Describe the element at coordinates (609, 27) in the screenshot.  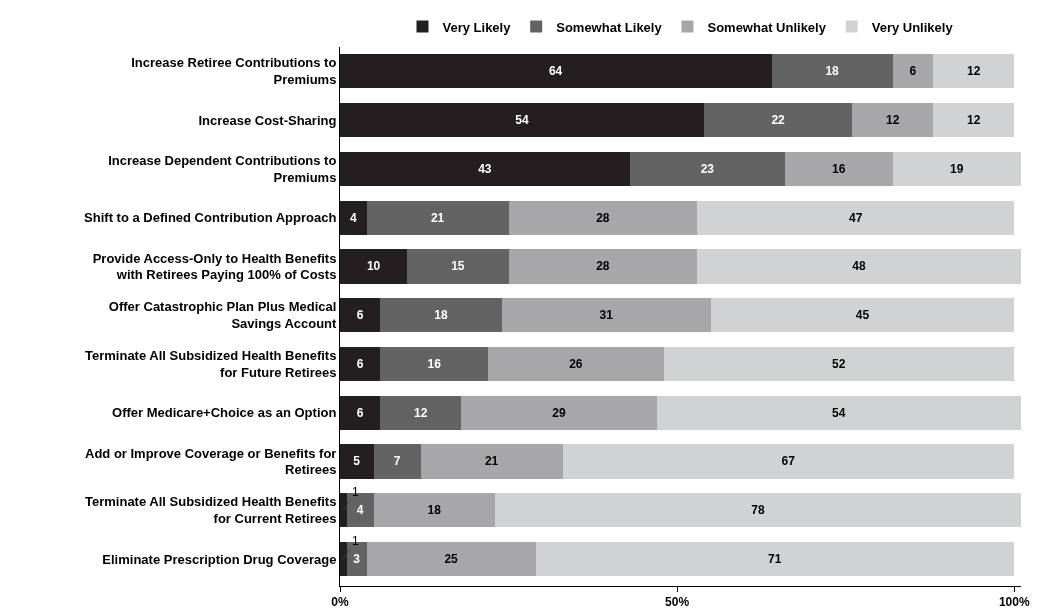
I see `legend-label: Somewhat Likely` at that location.